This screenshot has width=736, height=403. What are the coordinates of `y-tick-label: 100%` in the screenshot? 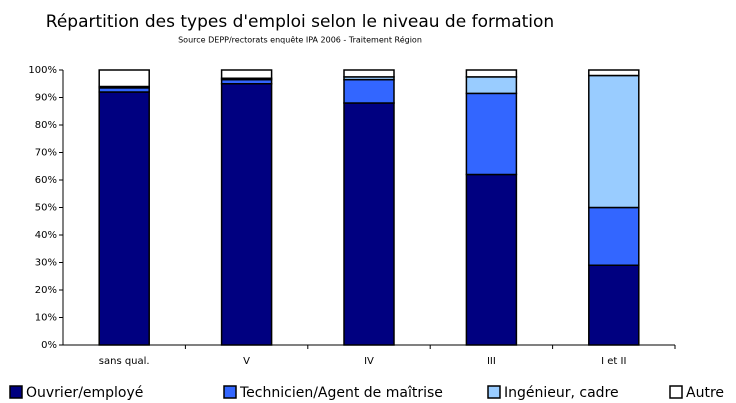 It's located at (42, 70).